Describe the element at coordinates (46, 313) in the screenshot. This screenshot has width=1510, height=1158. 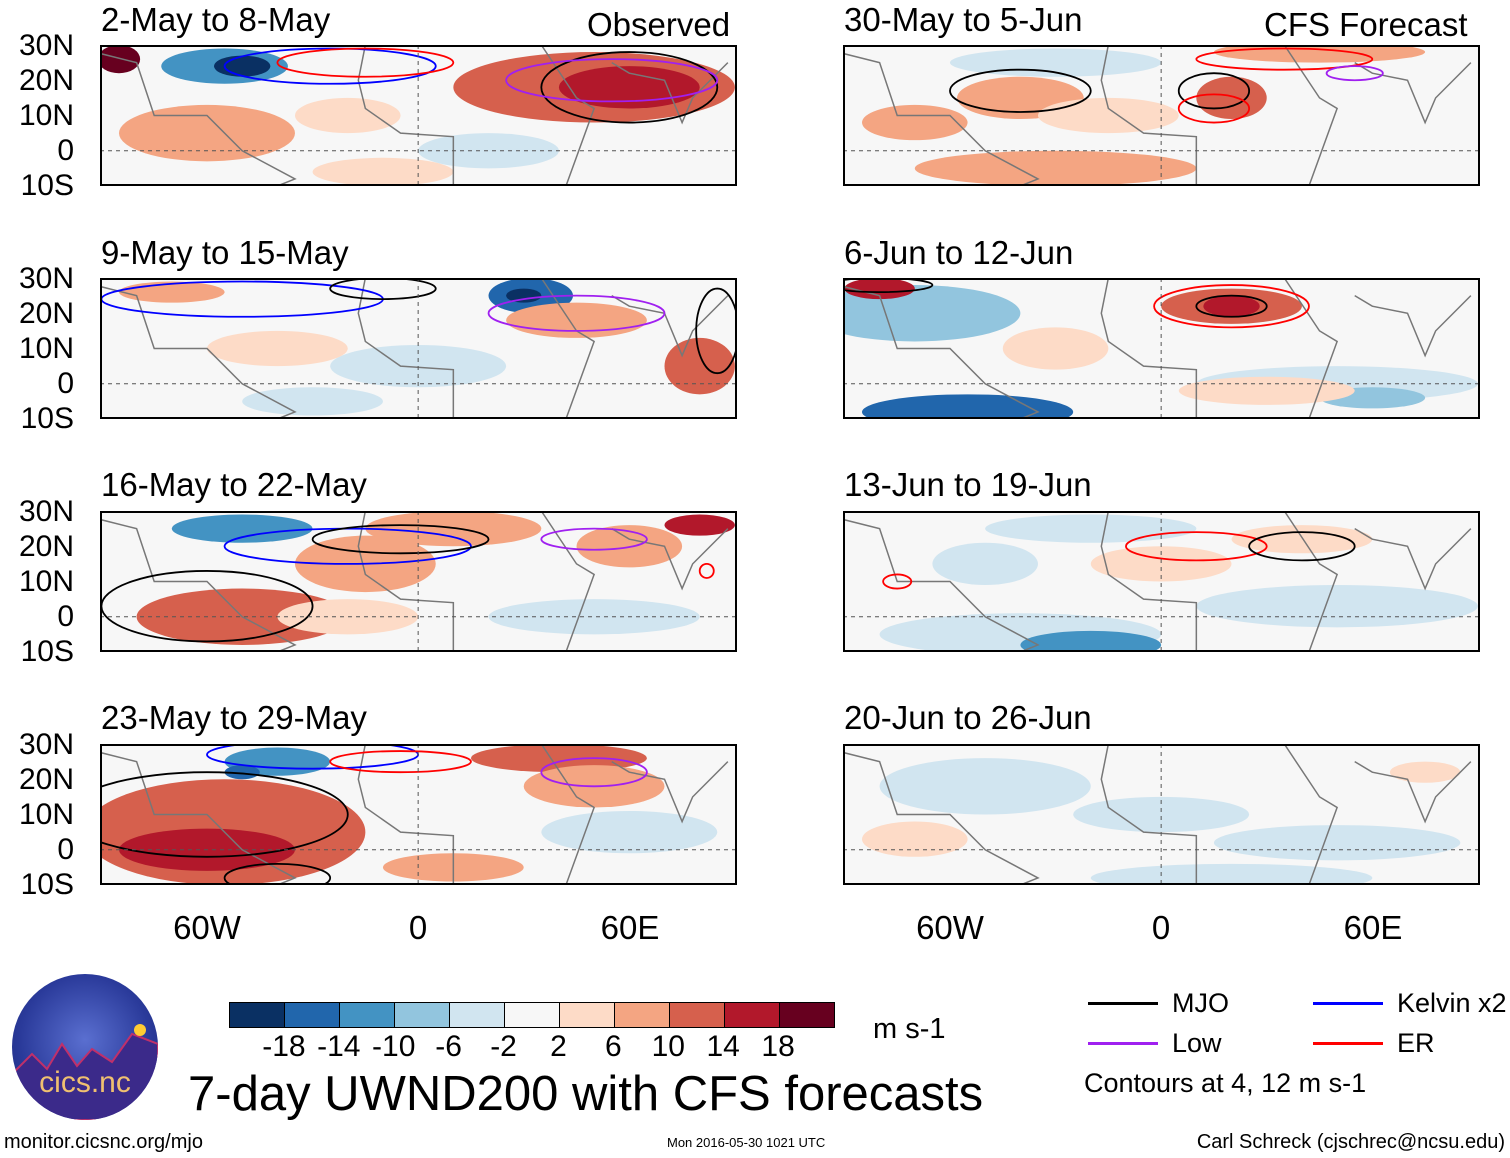
I see `y-tick-label: 20N` at that location.